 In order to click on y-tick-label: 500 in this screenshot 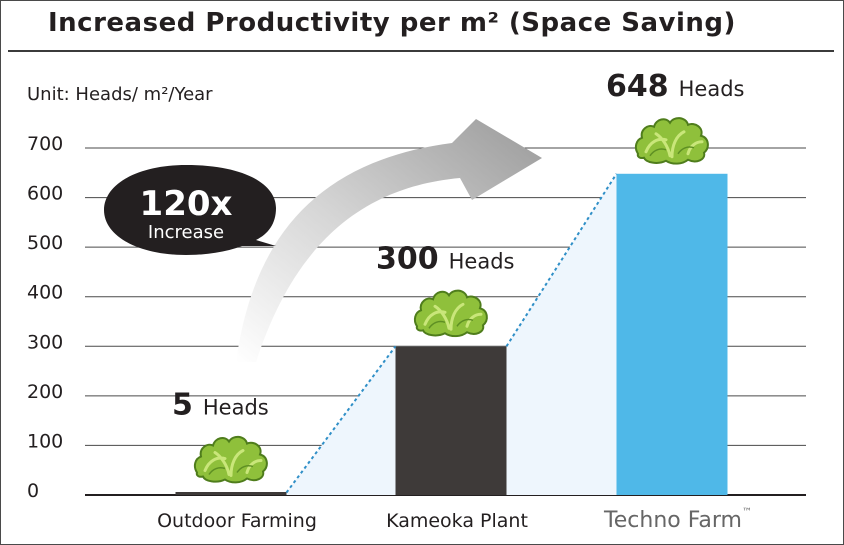, I will do `click(45, 243)`.